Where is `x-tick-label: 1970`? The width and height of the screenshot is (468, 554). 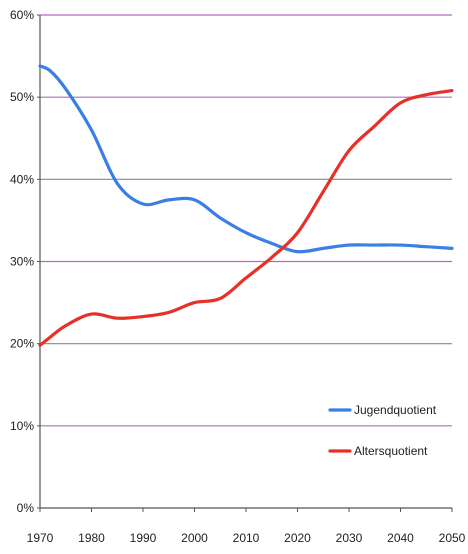
x-tick-label: 1970 is located at coordinates (40, 538).